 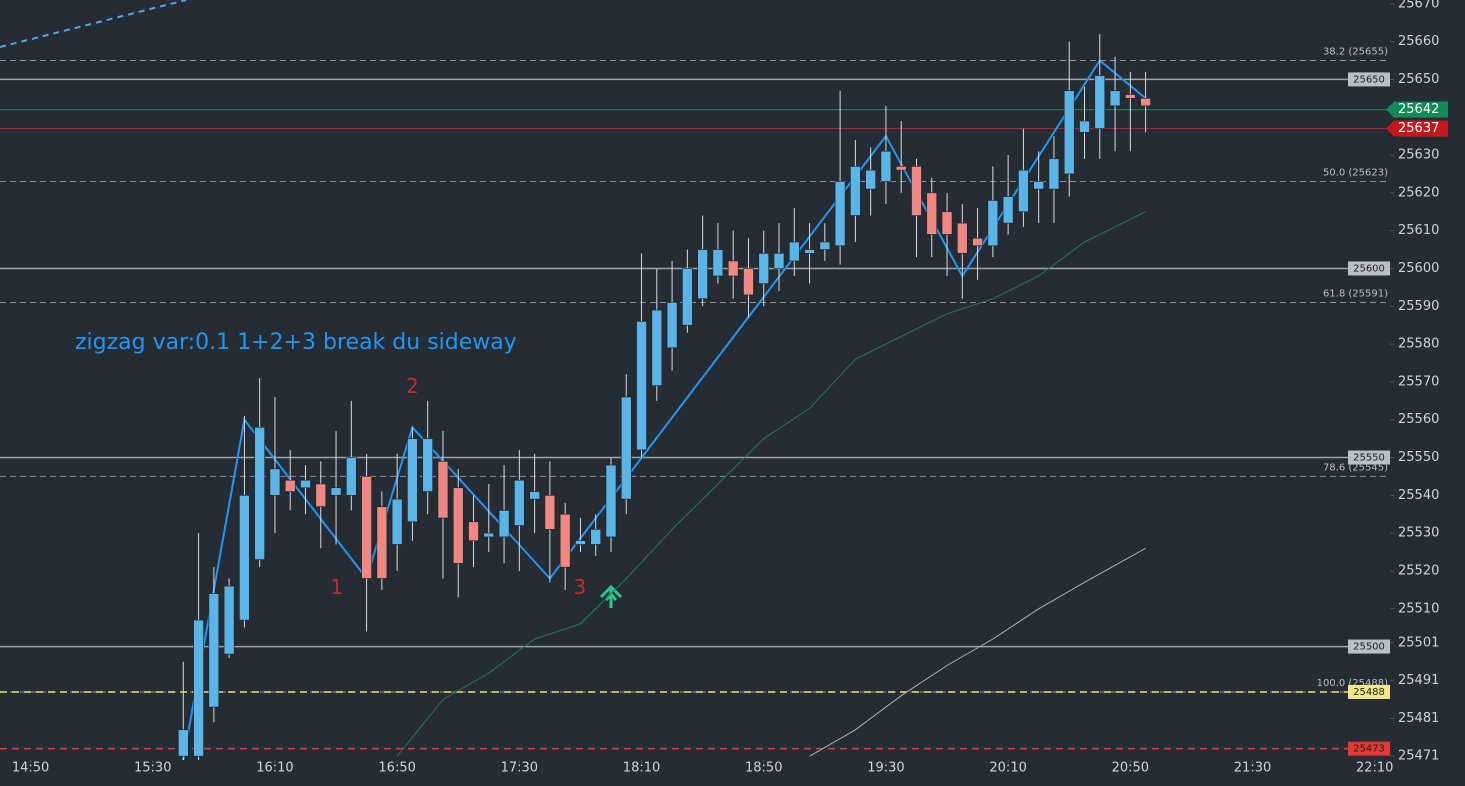 I want to click on line-series, so click(x=977, y=652).